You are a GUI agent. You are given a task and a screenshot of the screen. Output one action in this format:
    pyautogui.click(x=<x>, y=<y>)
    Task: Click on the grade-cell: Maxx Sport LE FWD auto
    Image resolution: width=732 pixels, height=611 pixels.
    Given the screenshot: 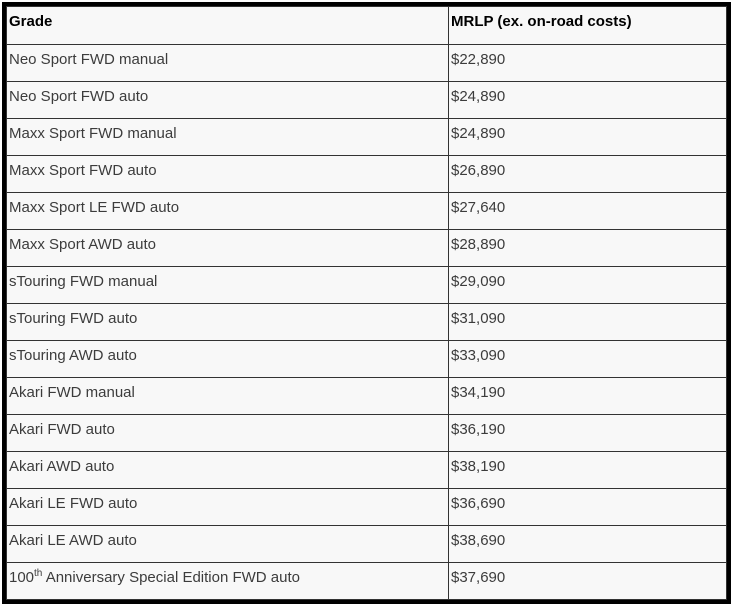 What is the action you would take?
    pyautogui.click(x=227, y=211)
    